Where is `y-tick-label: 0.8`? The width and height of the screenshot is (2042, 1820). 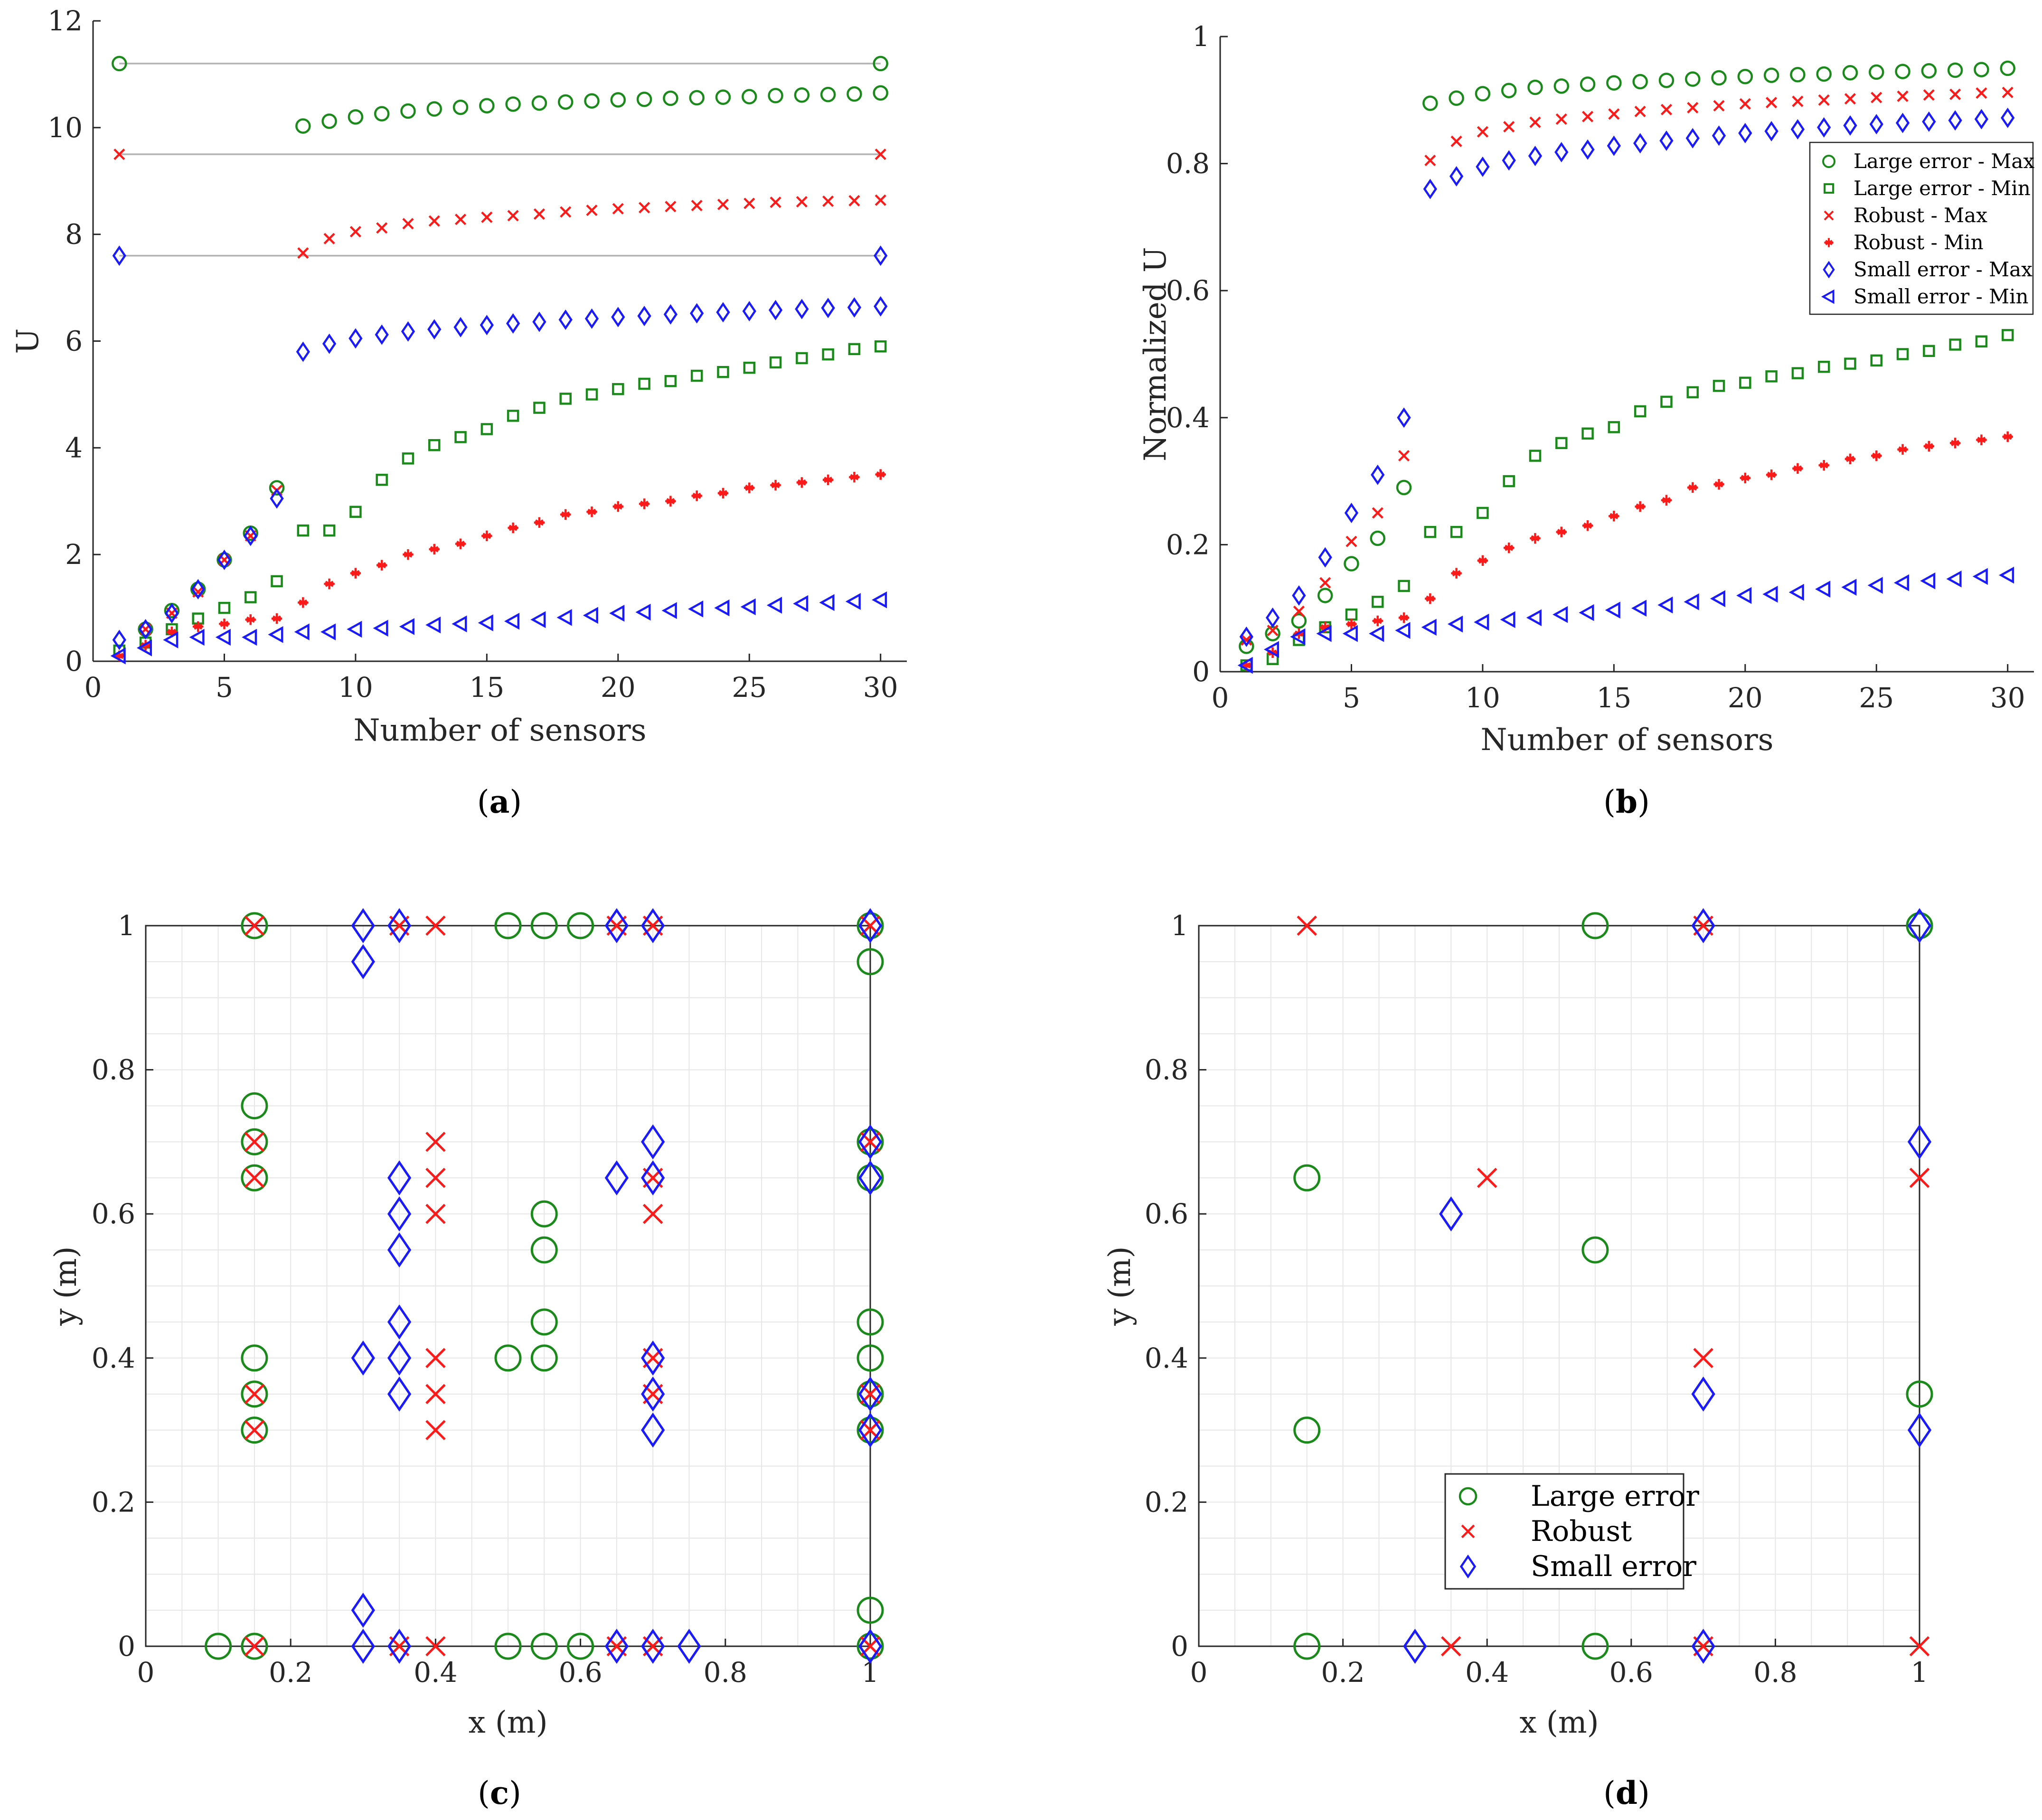 y-tick-label: 0.8 is located at coordinates (114, 1070).